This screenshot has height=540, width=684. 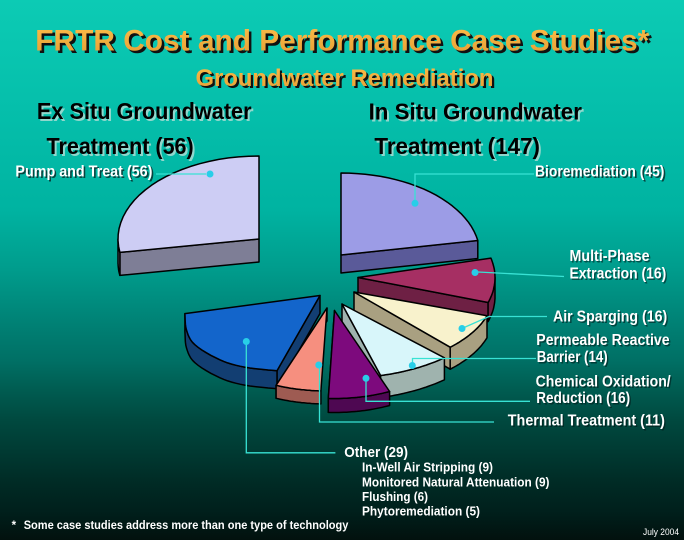 I want to click on svg-text: Other (29), so click(x=376, y=452).